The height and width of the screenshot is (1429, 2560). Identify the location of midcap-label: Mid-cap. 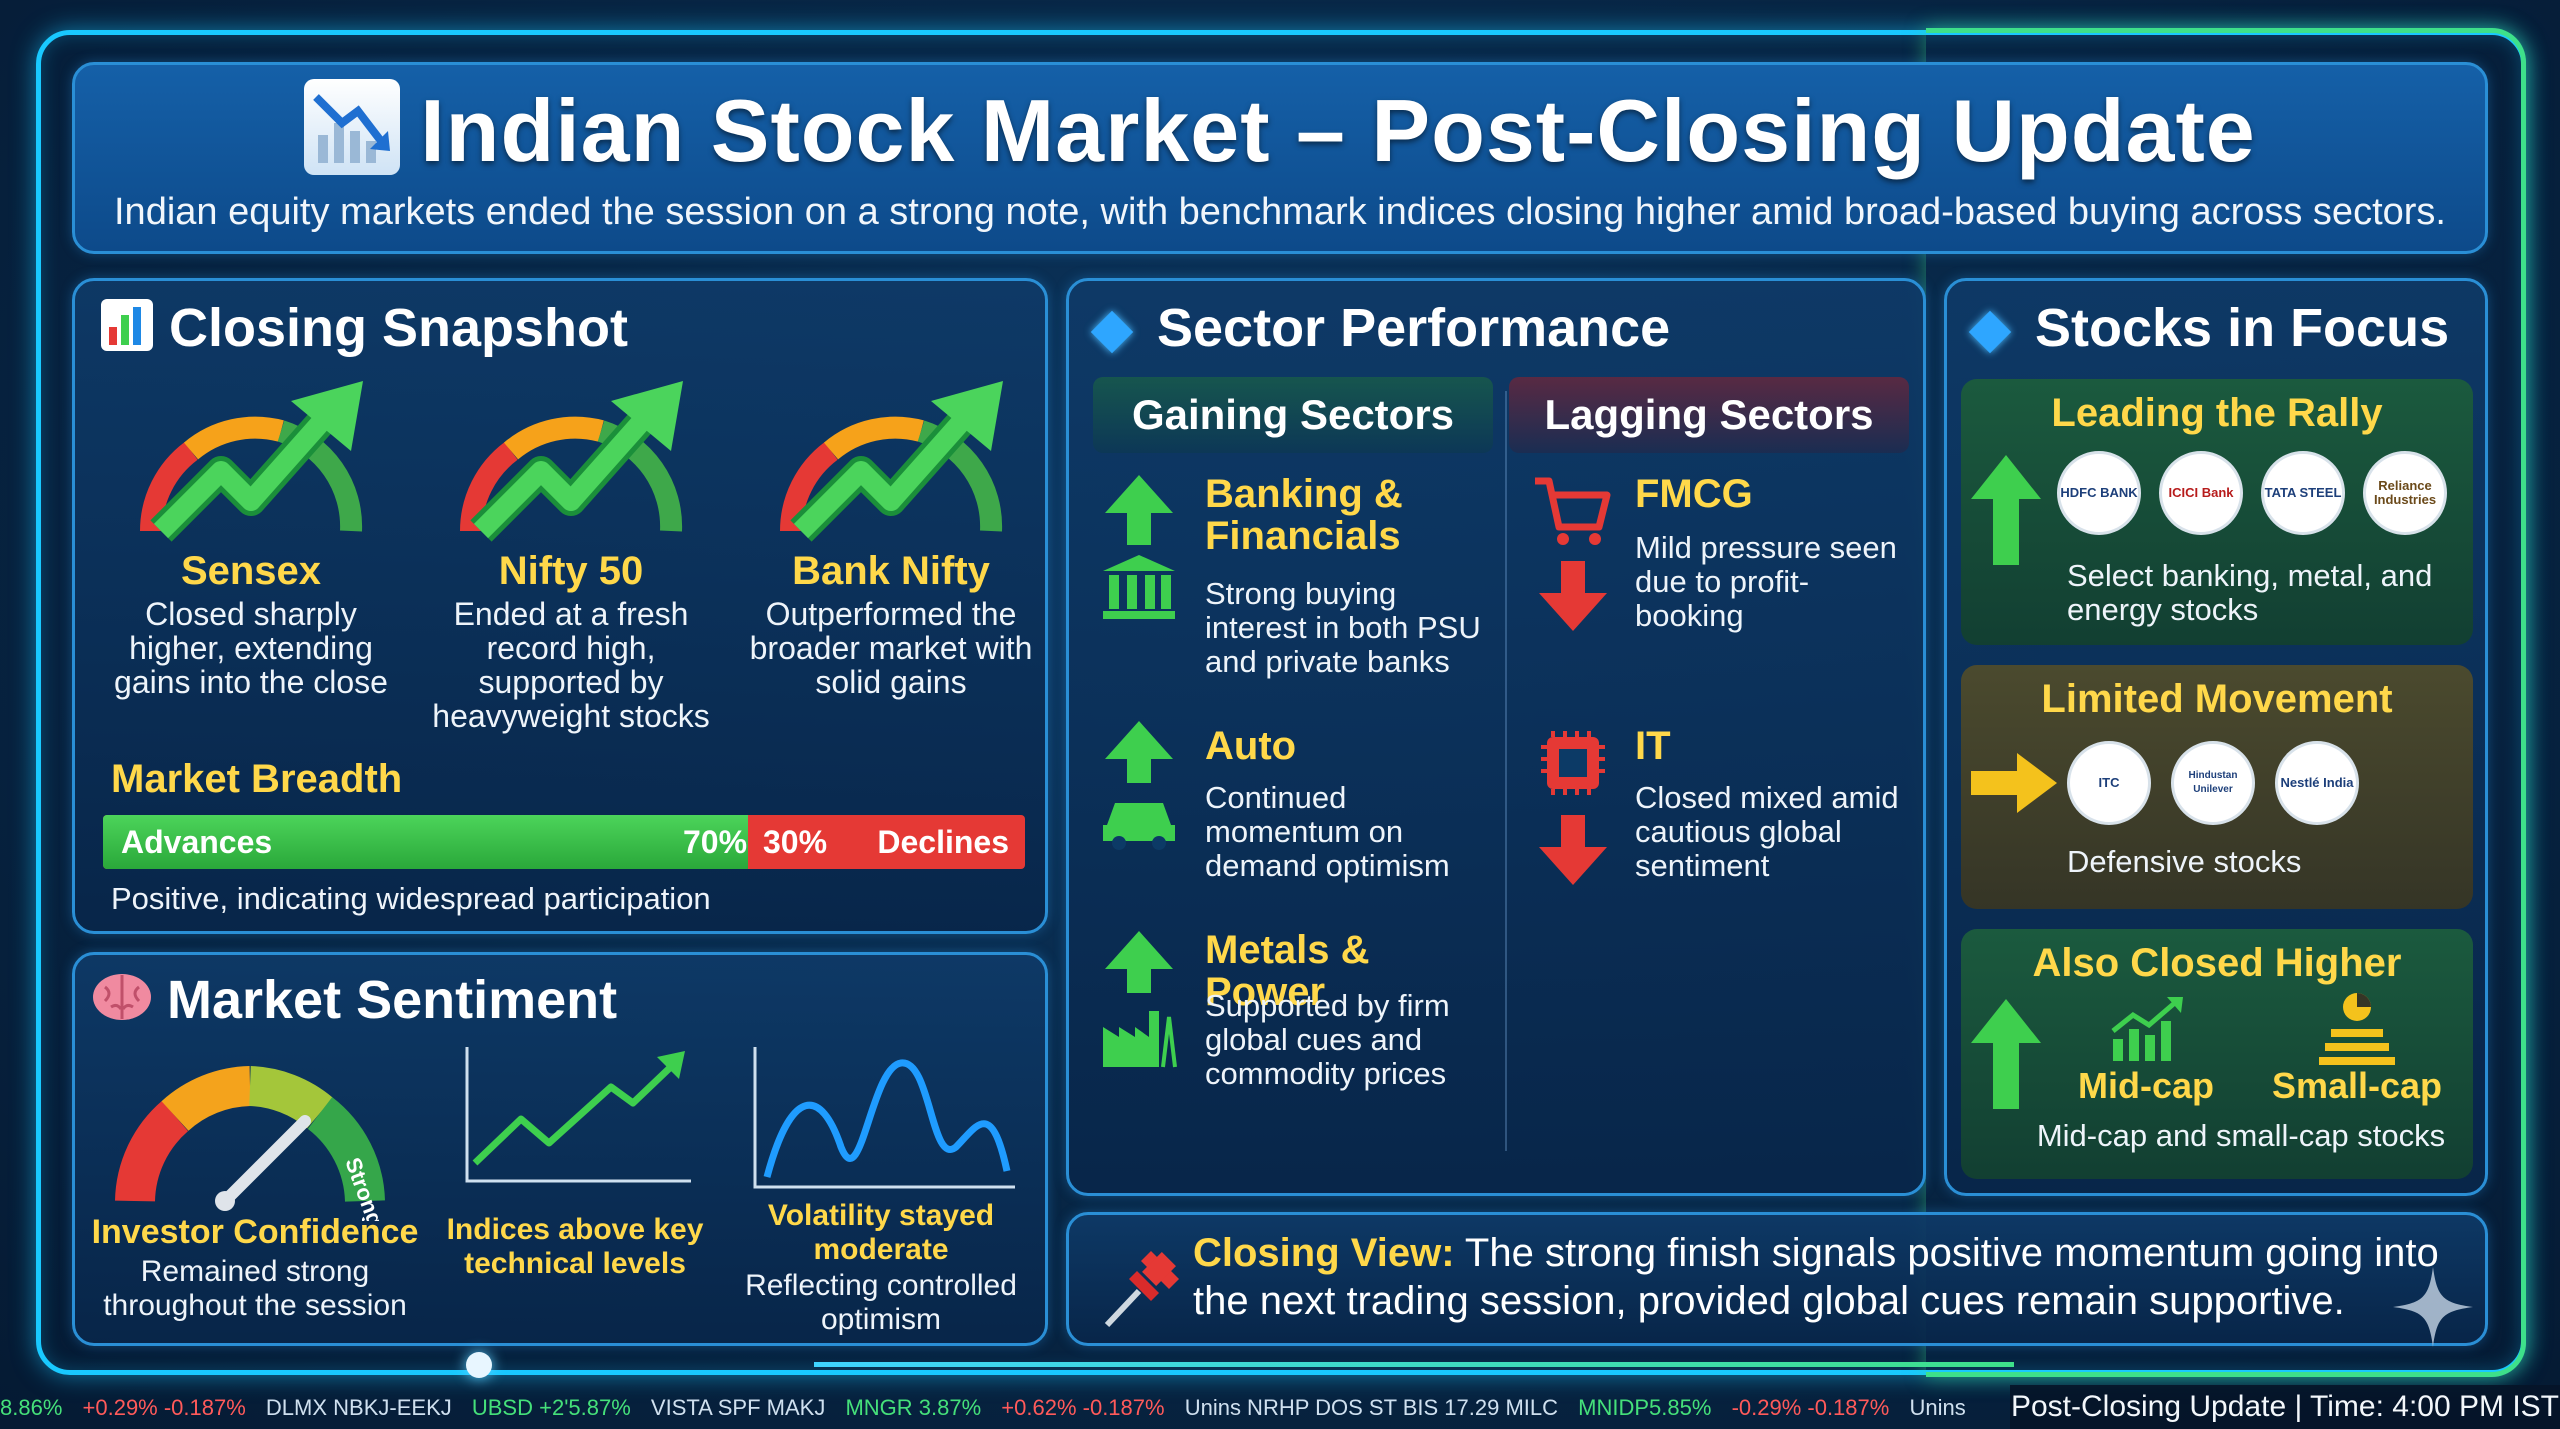
(2145, 1085).